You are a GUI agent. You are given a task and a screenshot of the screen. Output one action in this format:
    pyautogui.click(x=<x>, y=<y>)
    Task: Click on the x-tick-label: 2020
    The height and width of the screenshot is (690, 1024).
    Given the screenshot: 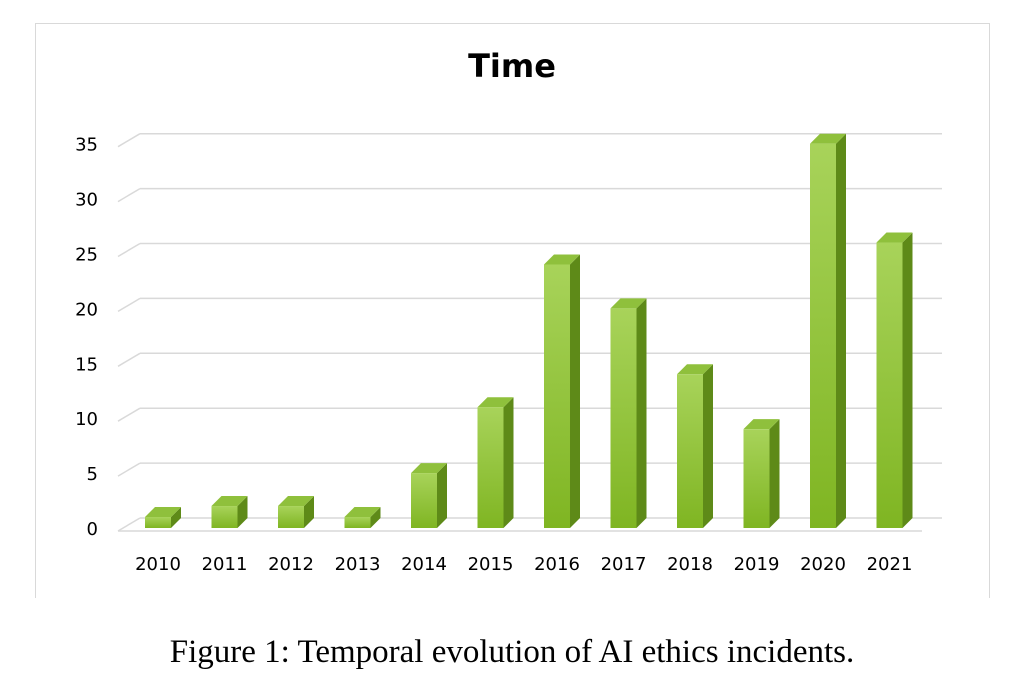 What is the action you would take?
    pyautogui.click(x=823, y=564)
    